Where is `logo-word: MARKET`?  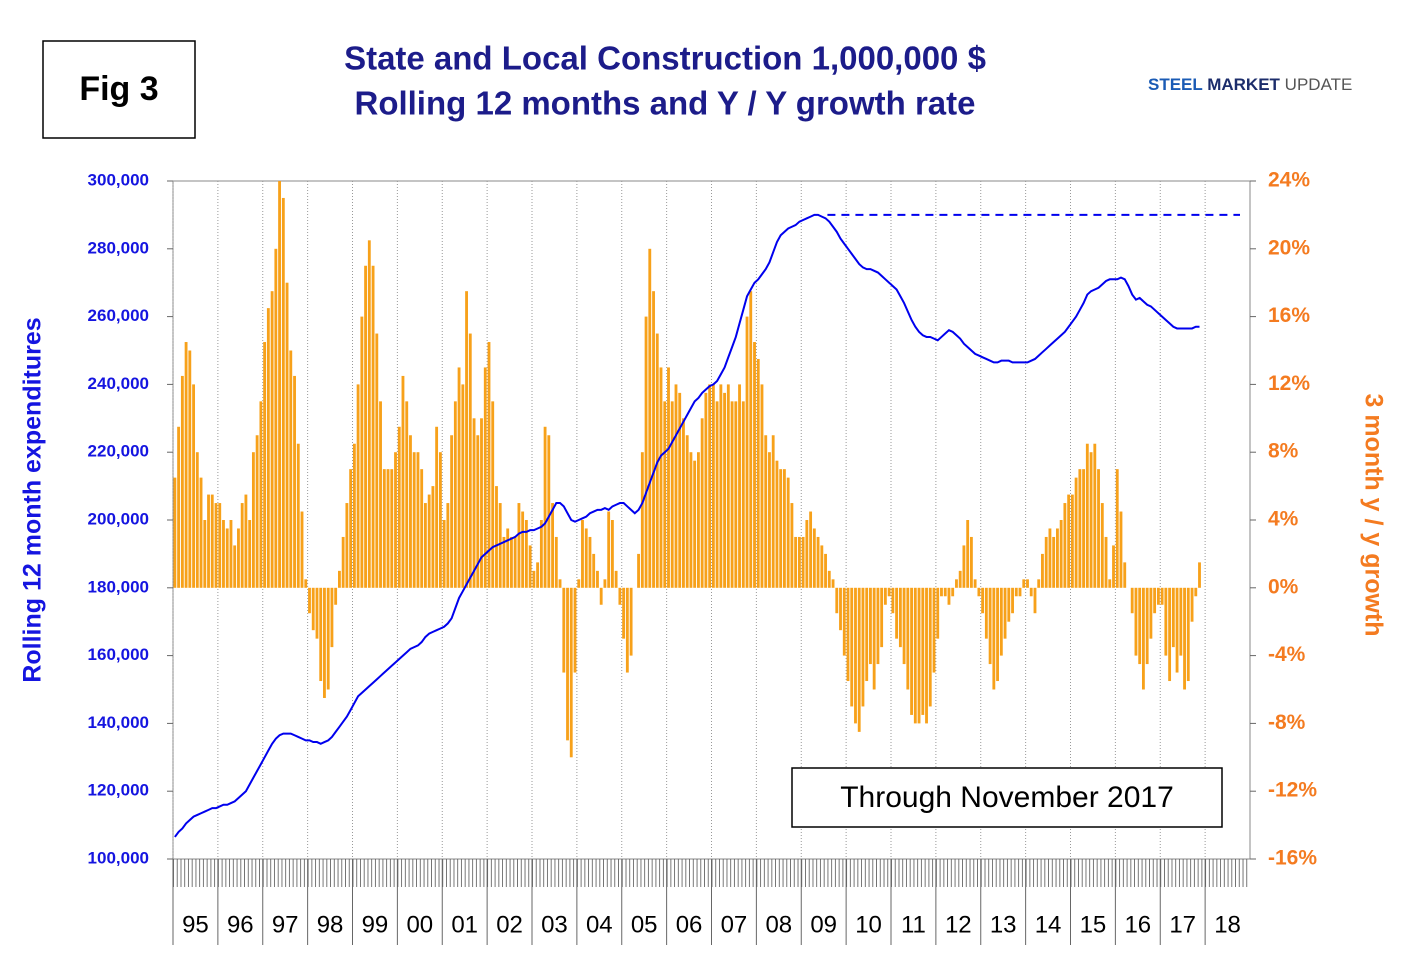
logo-word: MARKET is located at coordinates (1243, 84).